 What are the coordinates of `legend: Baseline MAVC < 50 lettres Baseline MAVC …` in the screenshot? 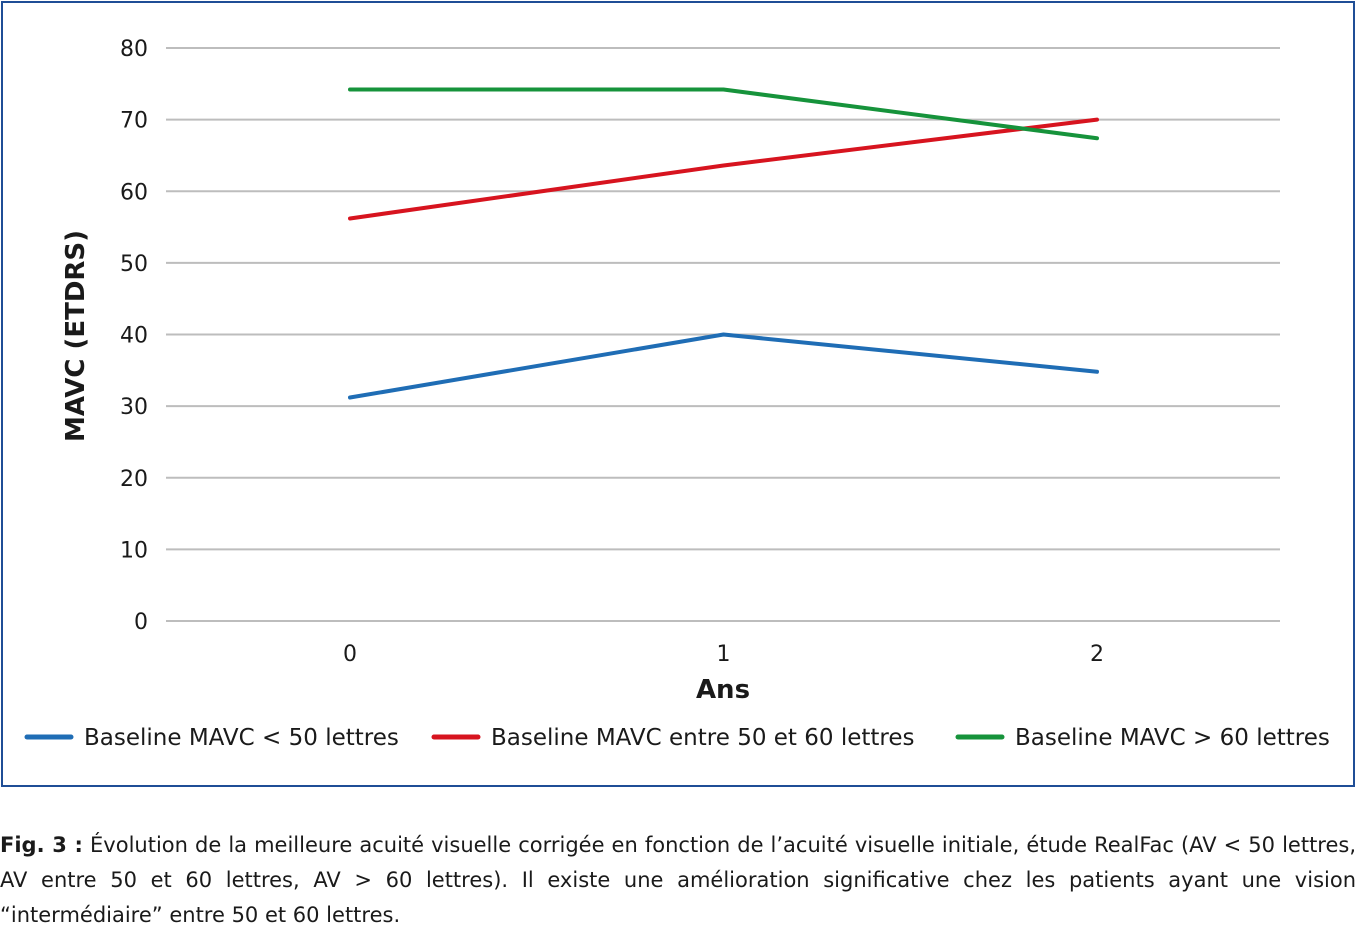 It's located at (677, 738).